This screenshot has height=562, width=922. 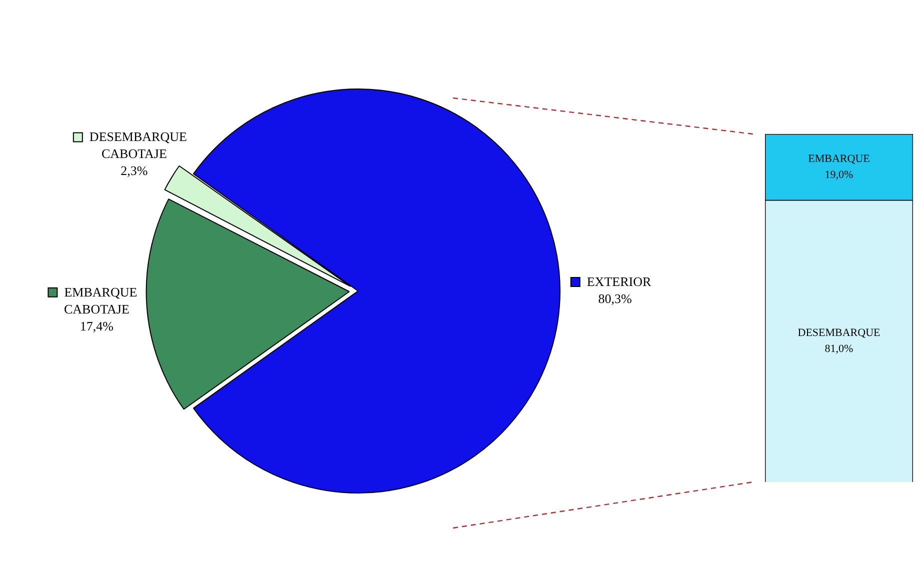 What do you see at coordinates (138, 145) in the screenshot?
I see `legend-label: DESEMBARQUE CABOTAJE` at bounding box center [138, 145].